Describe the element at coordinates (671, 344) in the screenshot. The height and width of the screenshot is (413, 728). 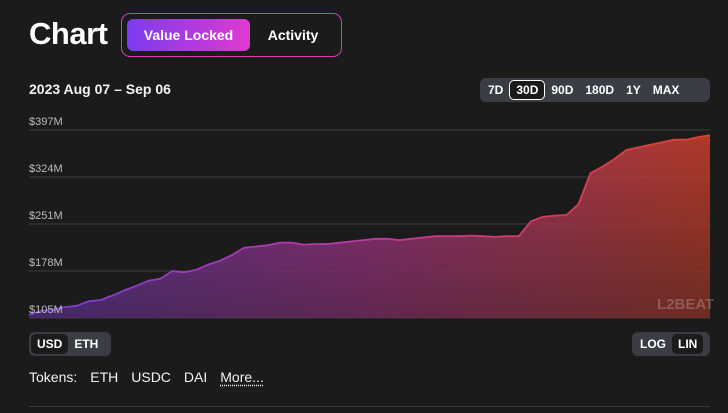
I see `scale-toggle: LOG LIN` at that location.